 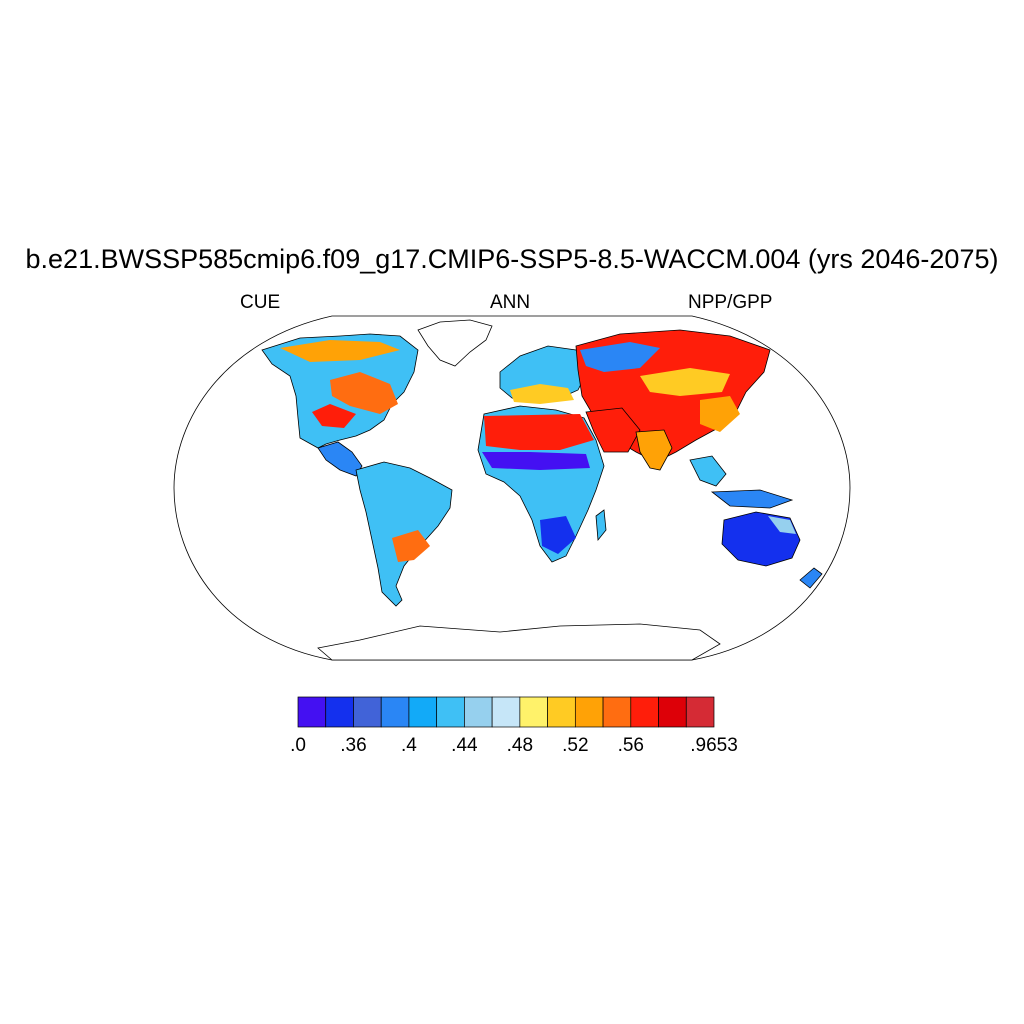 I want to click on sahel-band, so click(x=536, y=461).